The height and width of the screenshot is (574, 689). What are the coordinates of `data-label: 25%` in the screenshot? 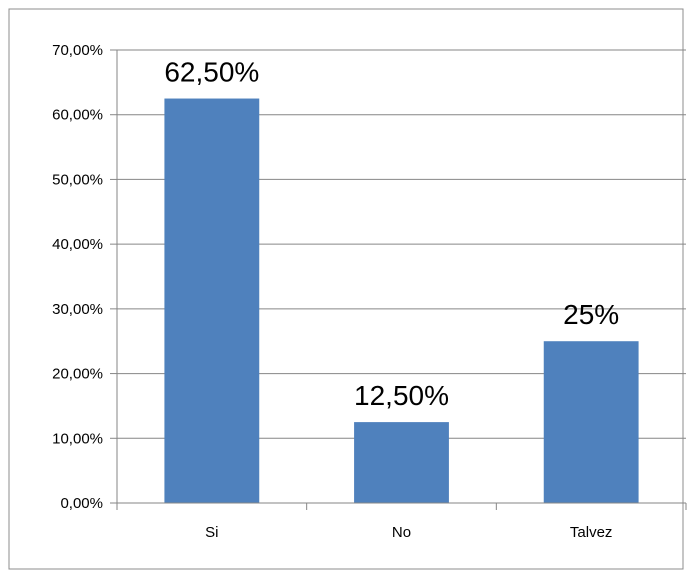 It's located at (591, 314).